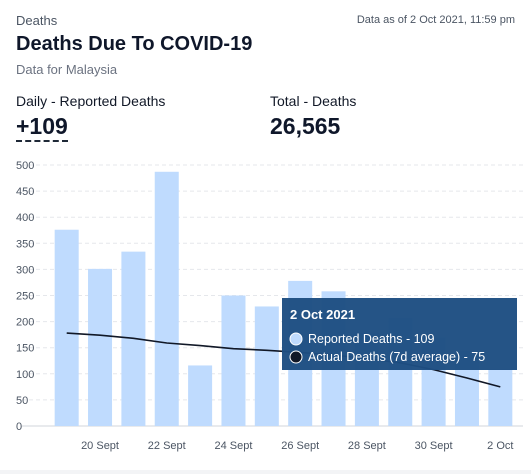  Describe the element at coordinates (305, 126) in the screenshot. I see `total-deaths-value: 26,565` at that location.